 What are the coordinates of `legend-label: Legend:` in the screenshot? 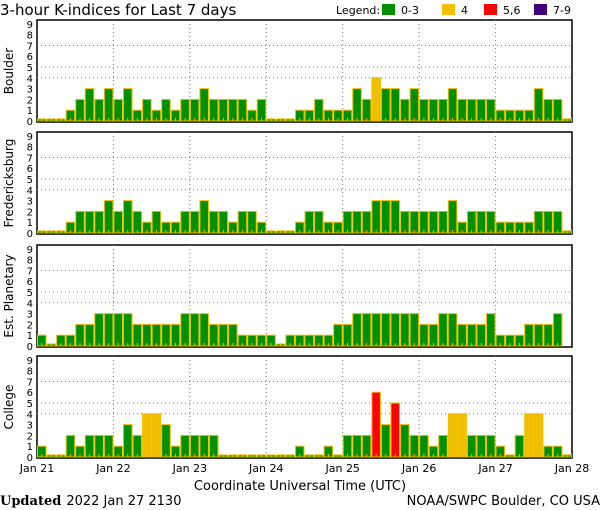 It's located at (358, 10).